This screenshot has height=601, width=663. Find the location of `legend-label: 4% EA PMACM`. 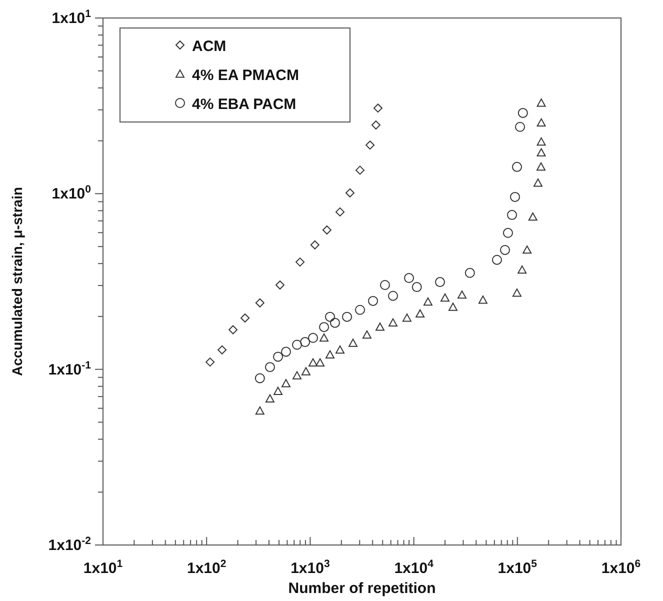

legend-label: 4% EA PMACM is located at coordinates (245, 75).